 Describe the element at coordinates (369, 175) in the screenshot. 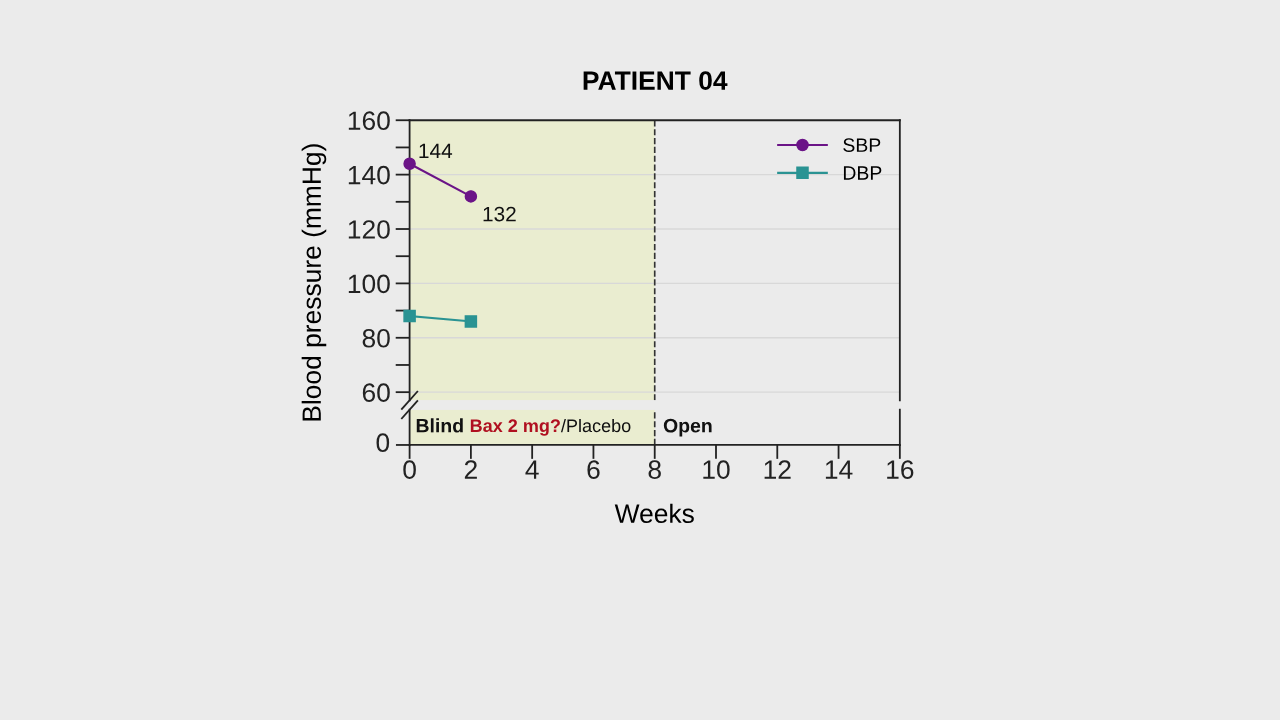

I see `y-tick-label: 140` at that location.